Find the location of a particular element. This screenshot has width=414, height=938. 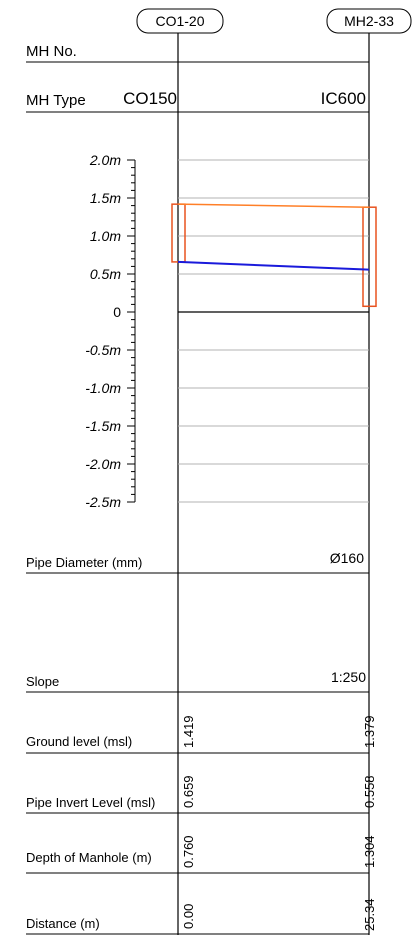

invert-level-value-1: 0.659 is located at coordinates (188, 791).